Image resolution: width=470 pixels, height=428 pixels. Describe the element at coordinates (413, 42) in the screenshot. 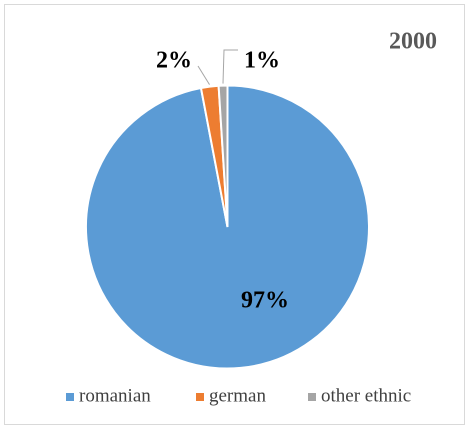

I see `chart-title: 2000` at that location.